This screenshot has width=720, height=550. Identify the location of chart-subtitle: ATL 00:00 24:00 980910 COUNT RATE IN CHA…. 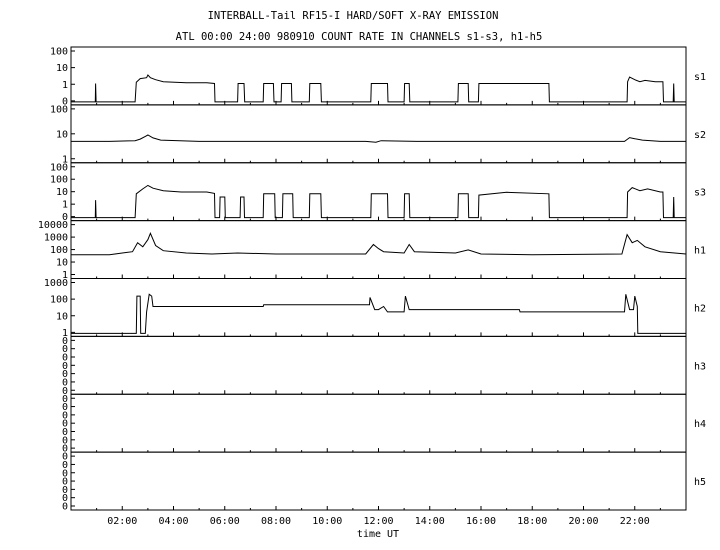
(359, 37).